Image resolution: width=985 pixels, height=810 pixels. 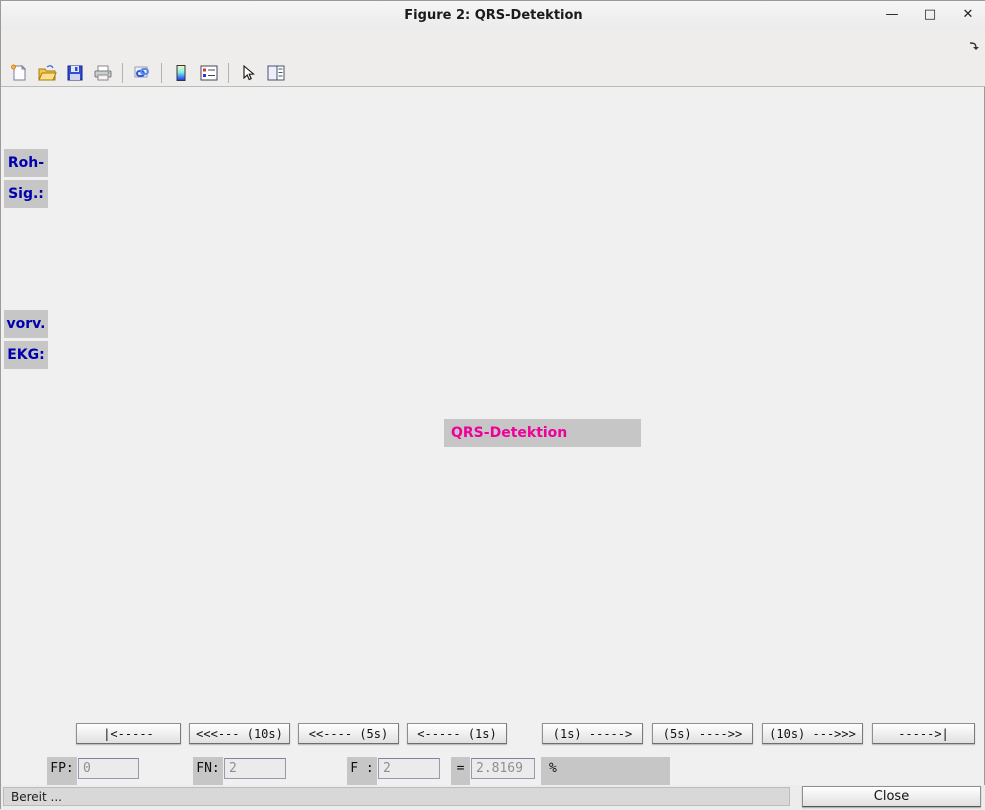 I want to click on ratio-field, so click(x=503, y=768).